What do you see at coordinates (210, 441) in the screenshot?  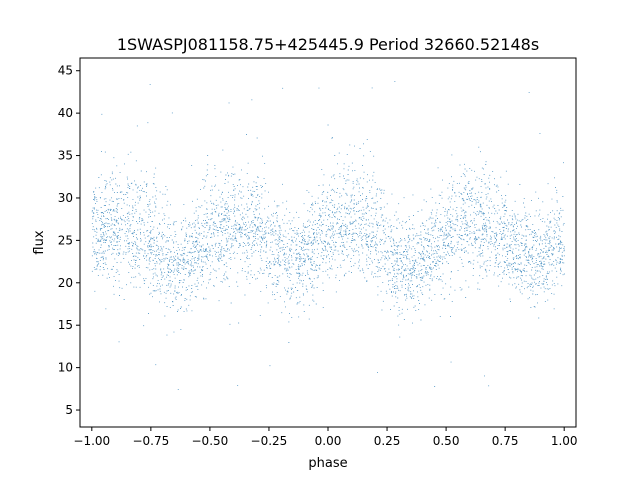 I see `x-tick-label: −0.50` at bounding box center [210, 441].